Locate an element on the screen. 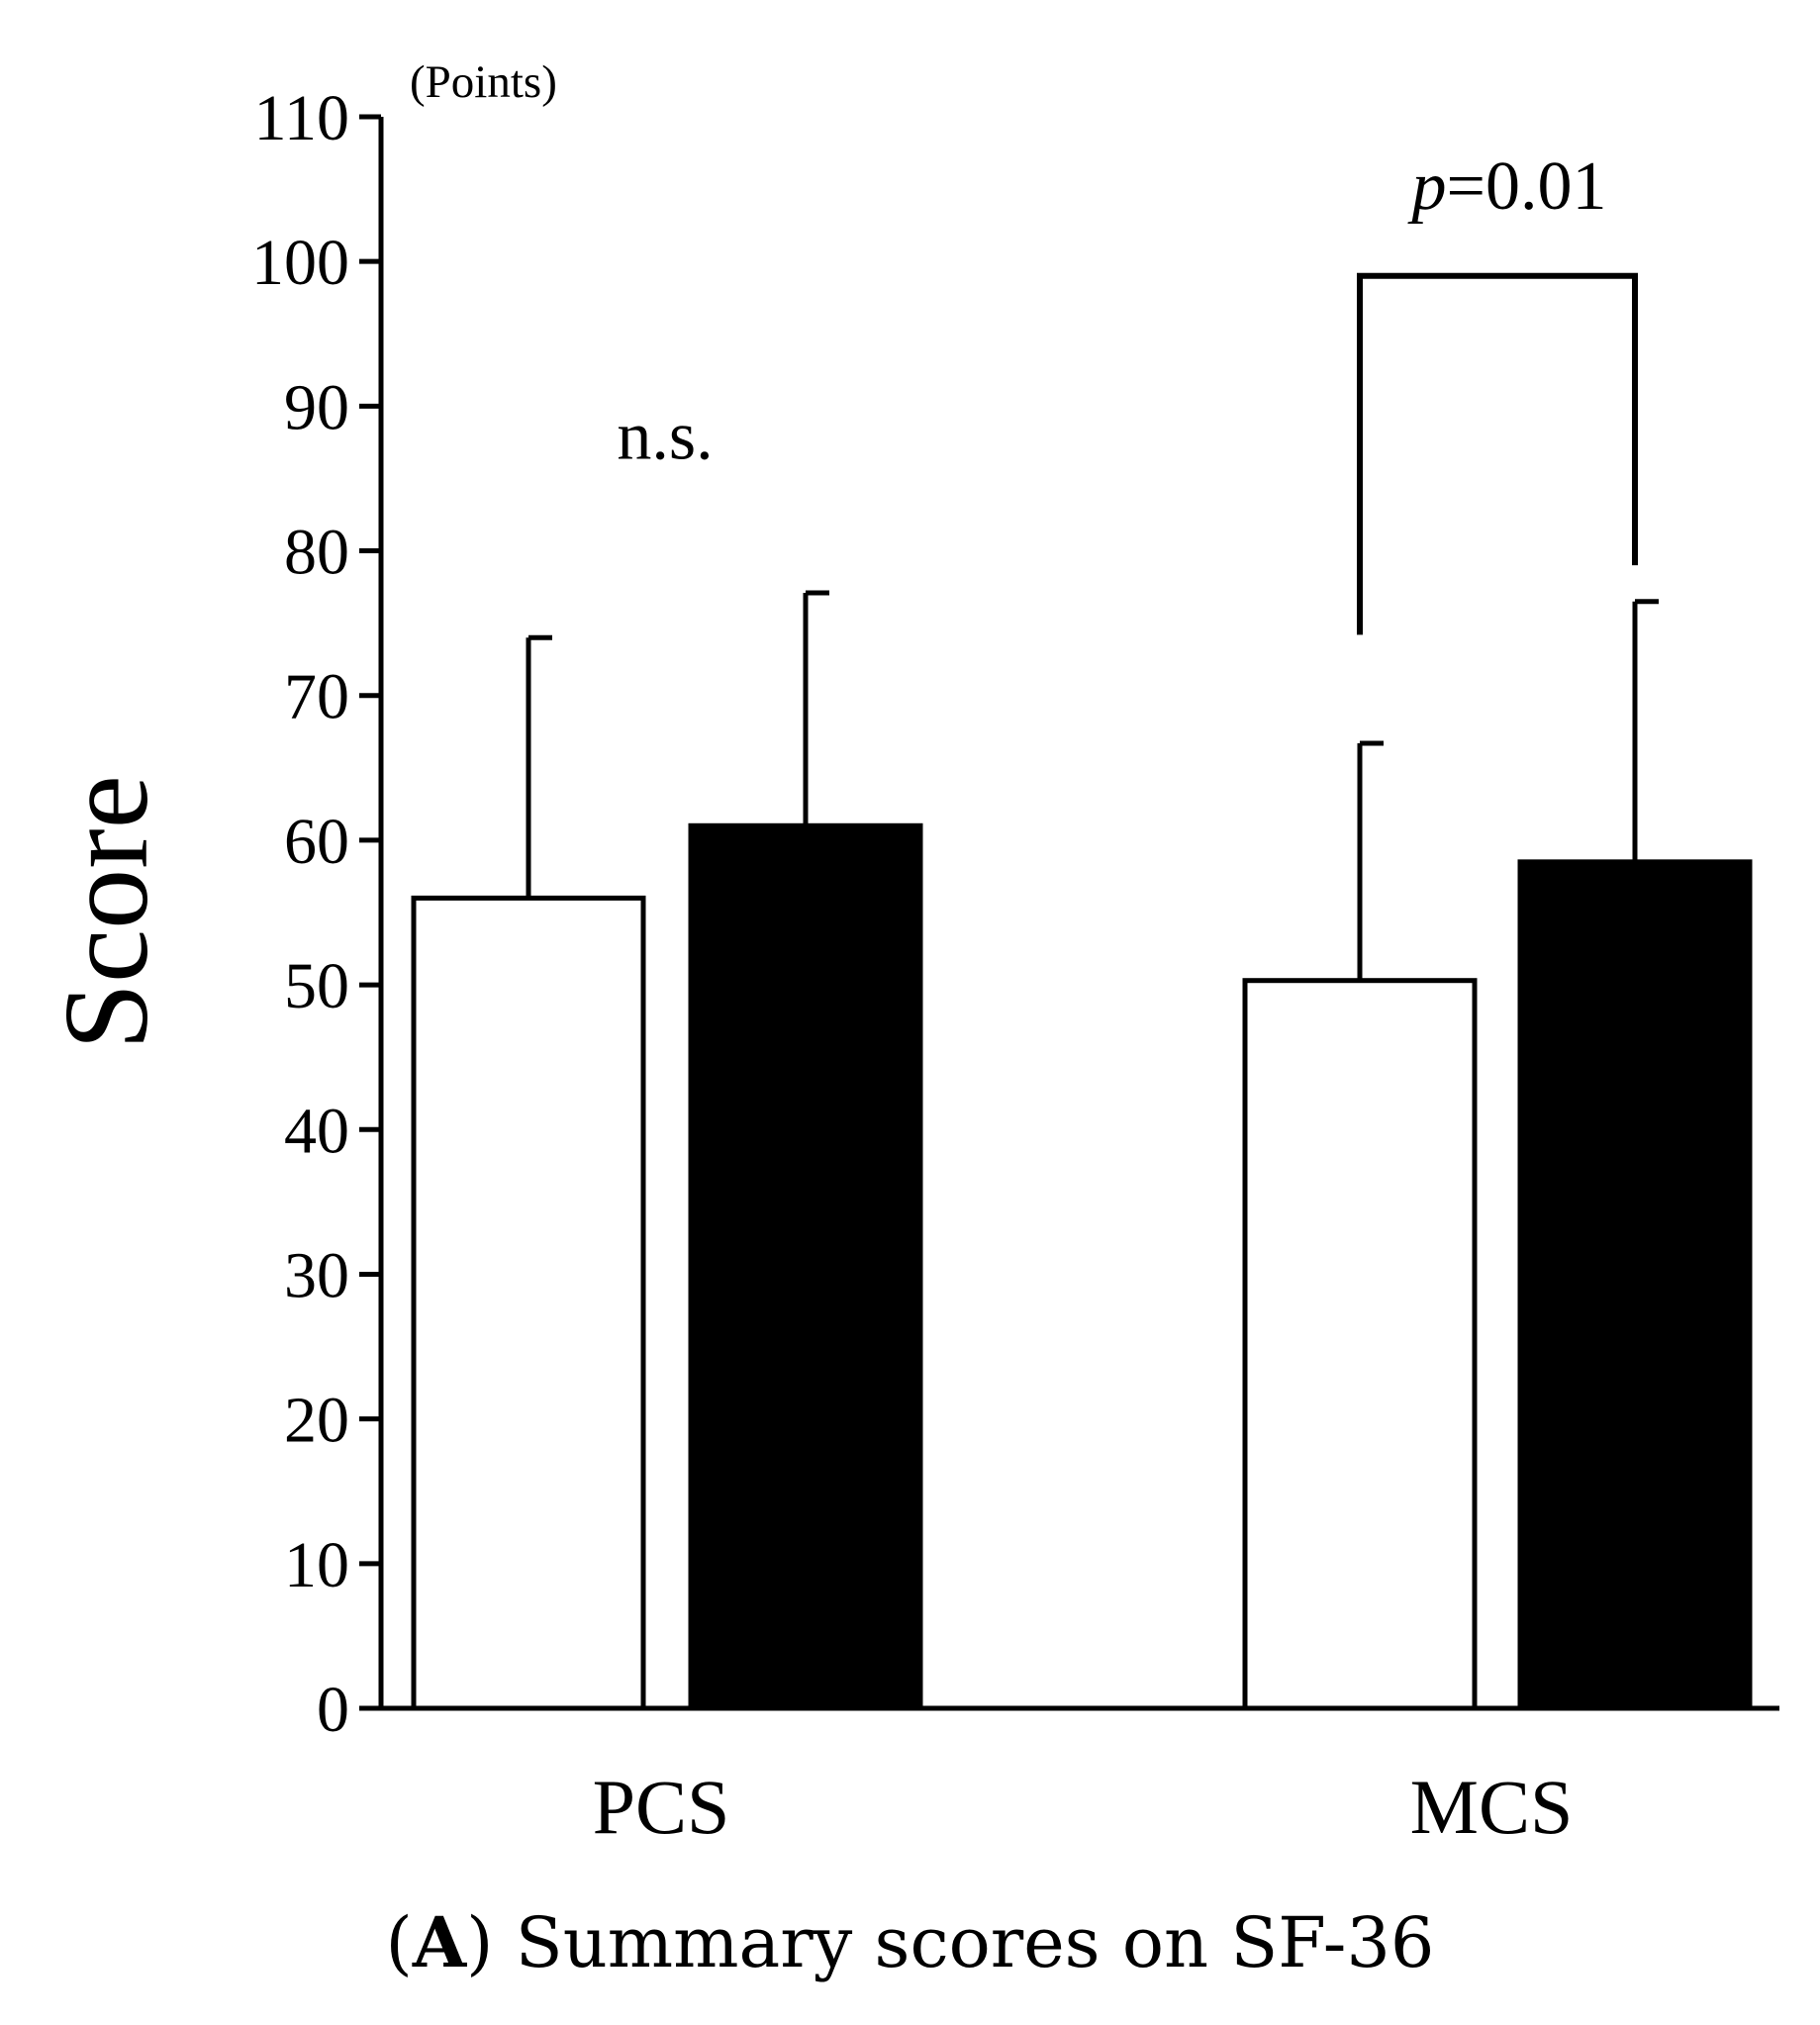  x-category-label: MCS is located at coordinates (1492, 1807).